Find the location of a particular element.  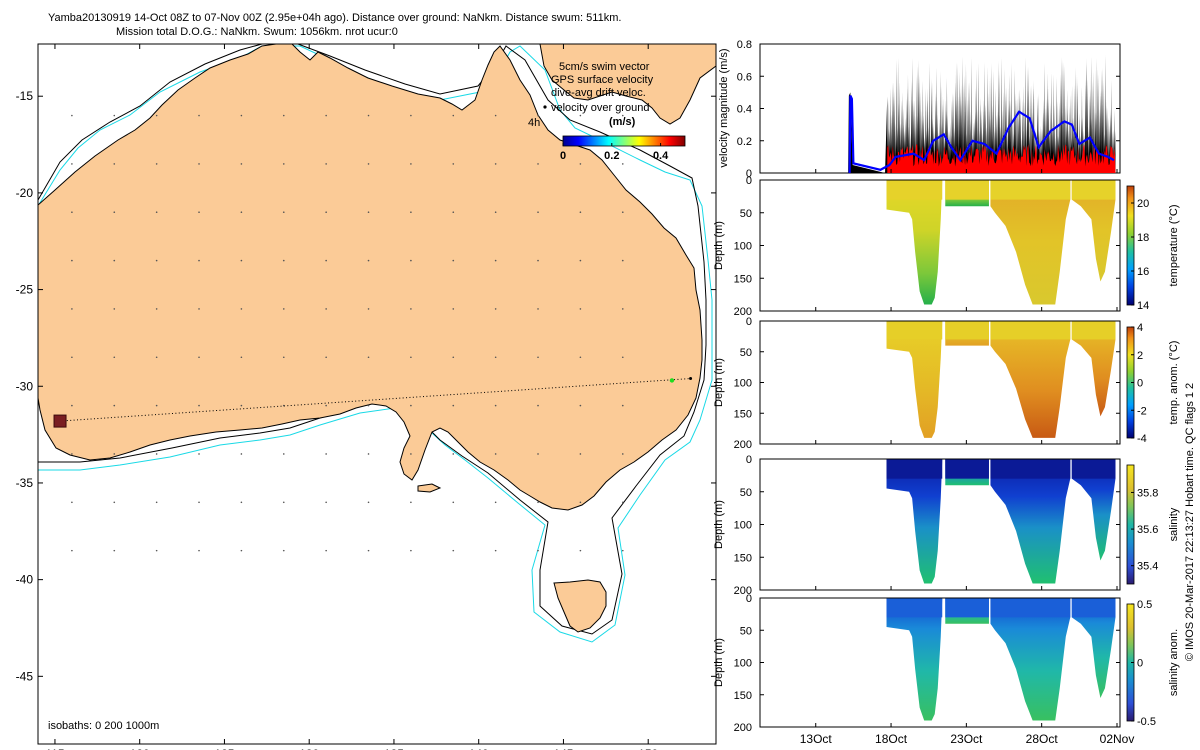

salinity-cbar-title: salinity is located at coordinates (1174, 524).